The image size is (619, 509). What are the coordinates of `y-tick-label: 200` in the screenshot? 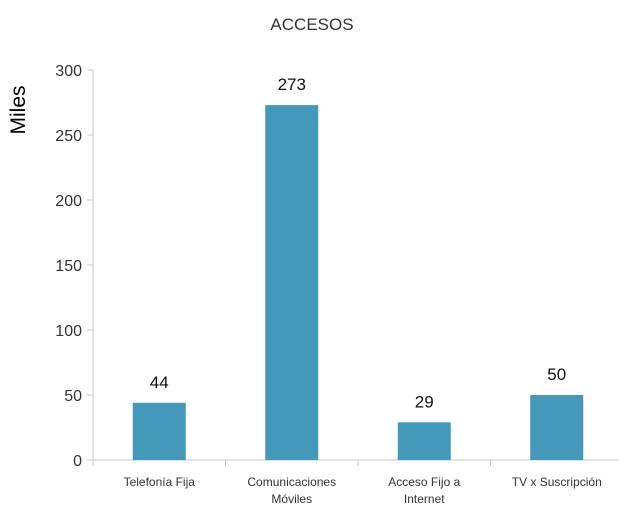 It's located at (68, 201).